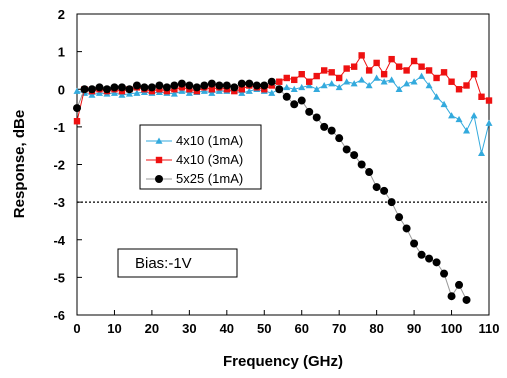 This screenshot has width=507, height=378. I want to click on x-tick-label: 0, so click(76, 328).